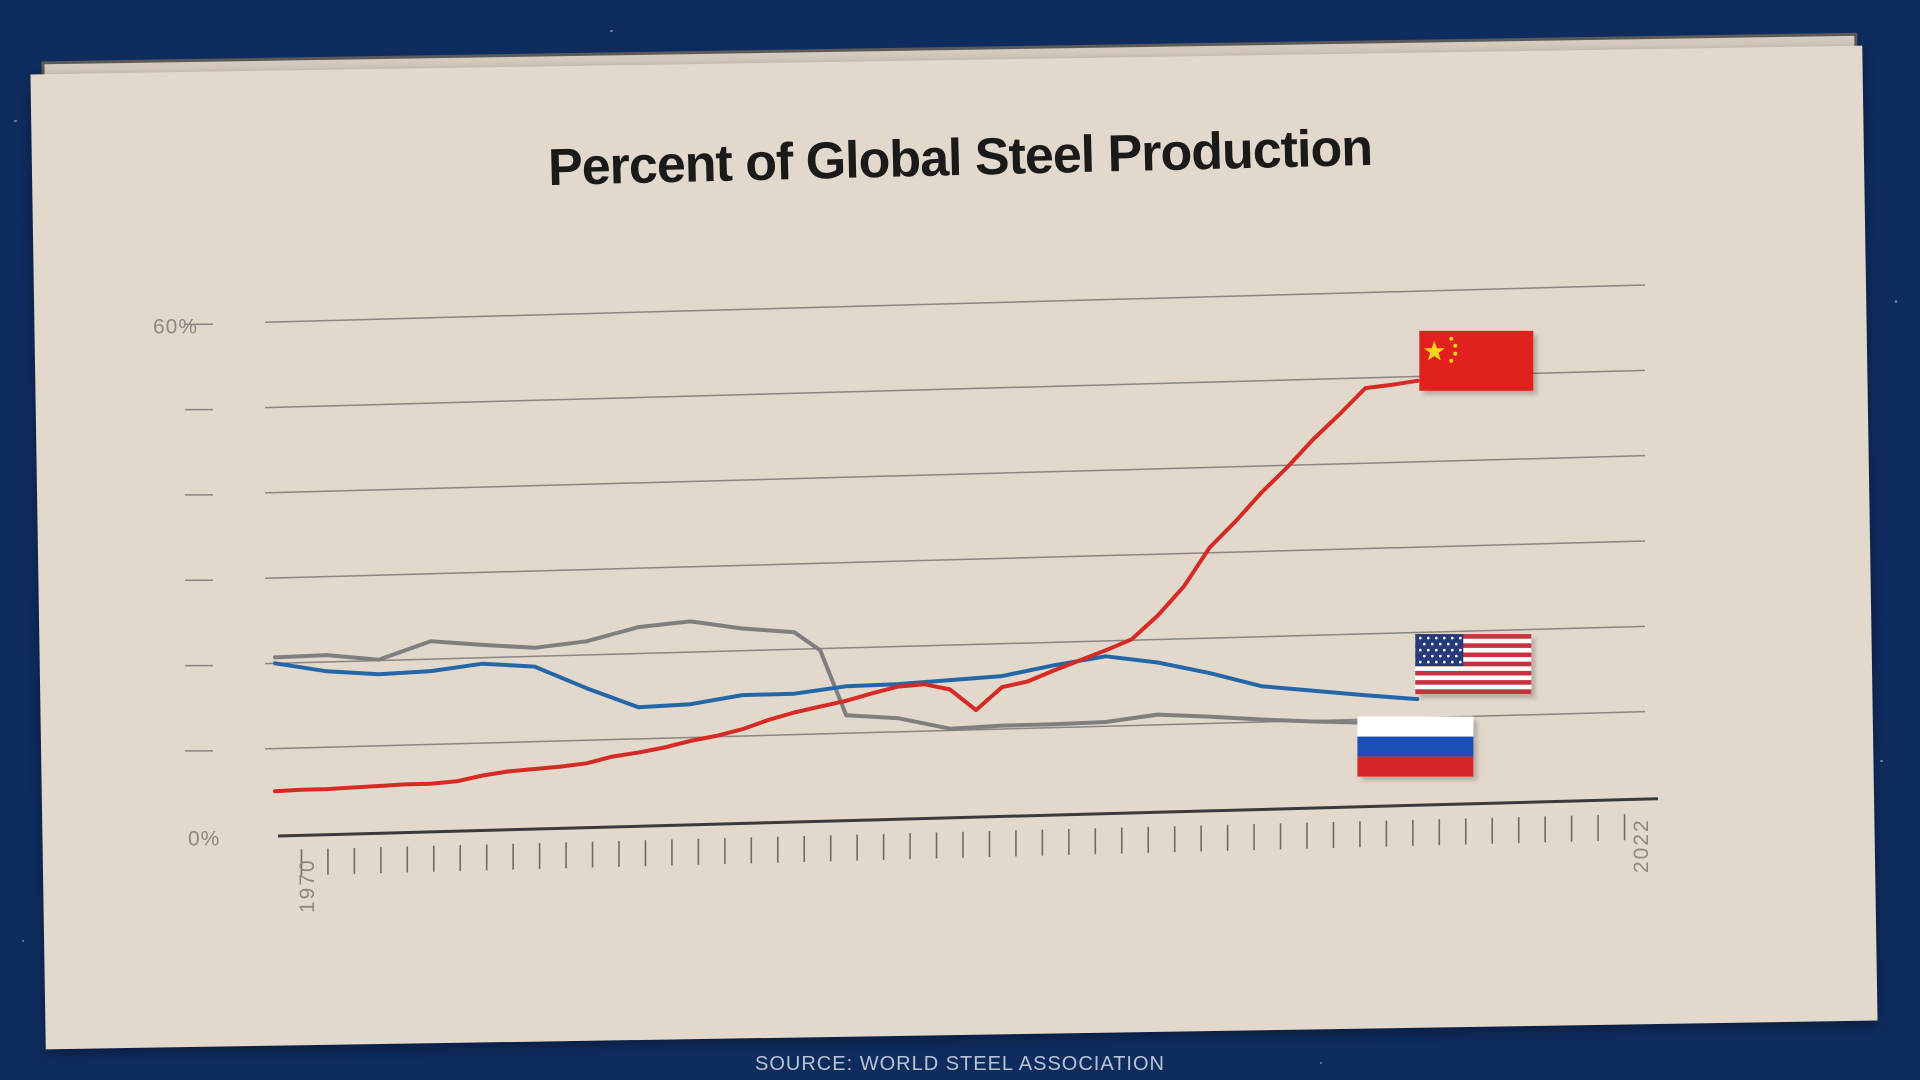  Describe the element at coordinates (175, 326) in the screenshot. I see `y-tick-label: 60%` at that location.